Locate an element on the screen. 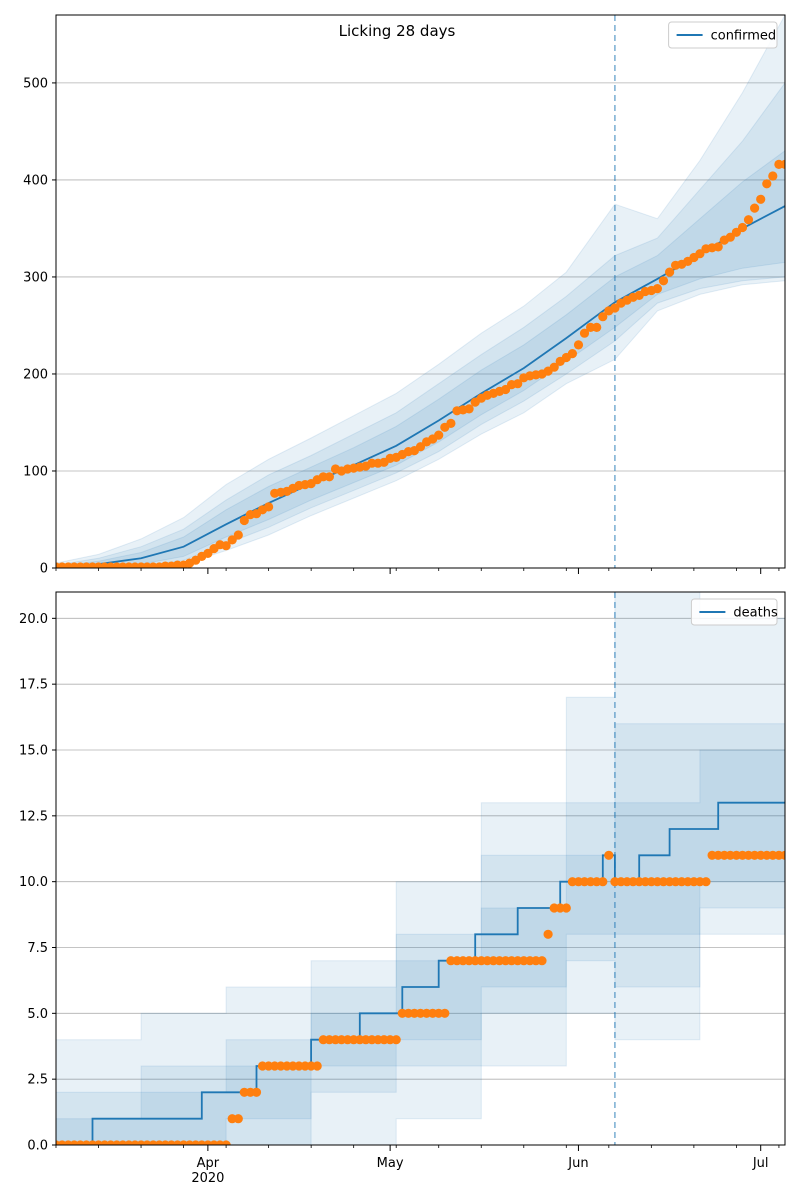 The width and height of the screenshot is (800, 1200). x-tick-sublabel: 2020 is located at coordinates (207, 1178).